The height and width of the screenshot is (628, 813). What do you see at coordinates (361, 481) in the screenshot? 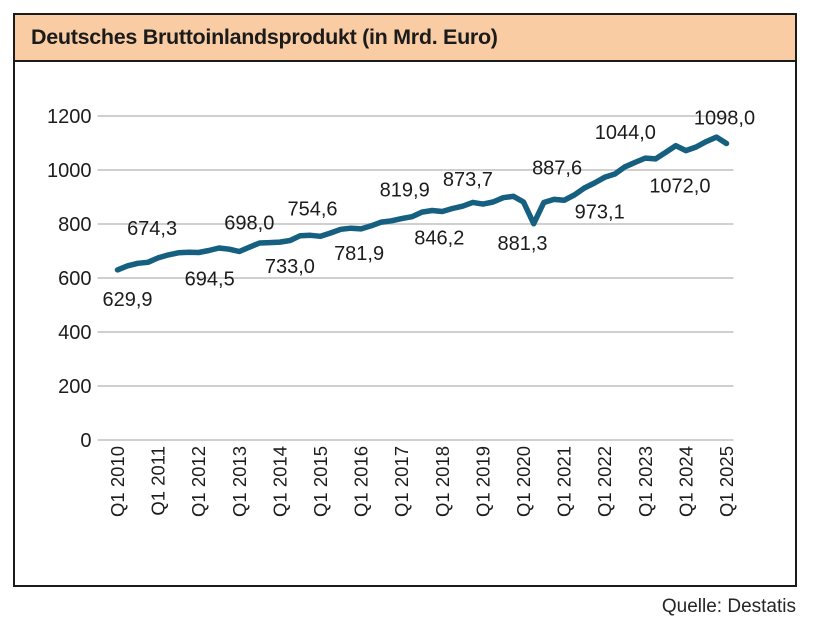
I see `x-tick-label: Q1 2016` at bounding box center [361, 481].